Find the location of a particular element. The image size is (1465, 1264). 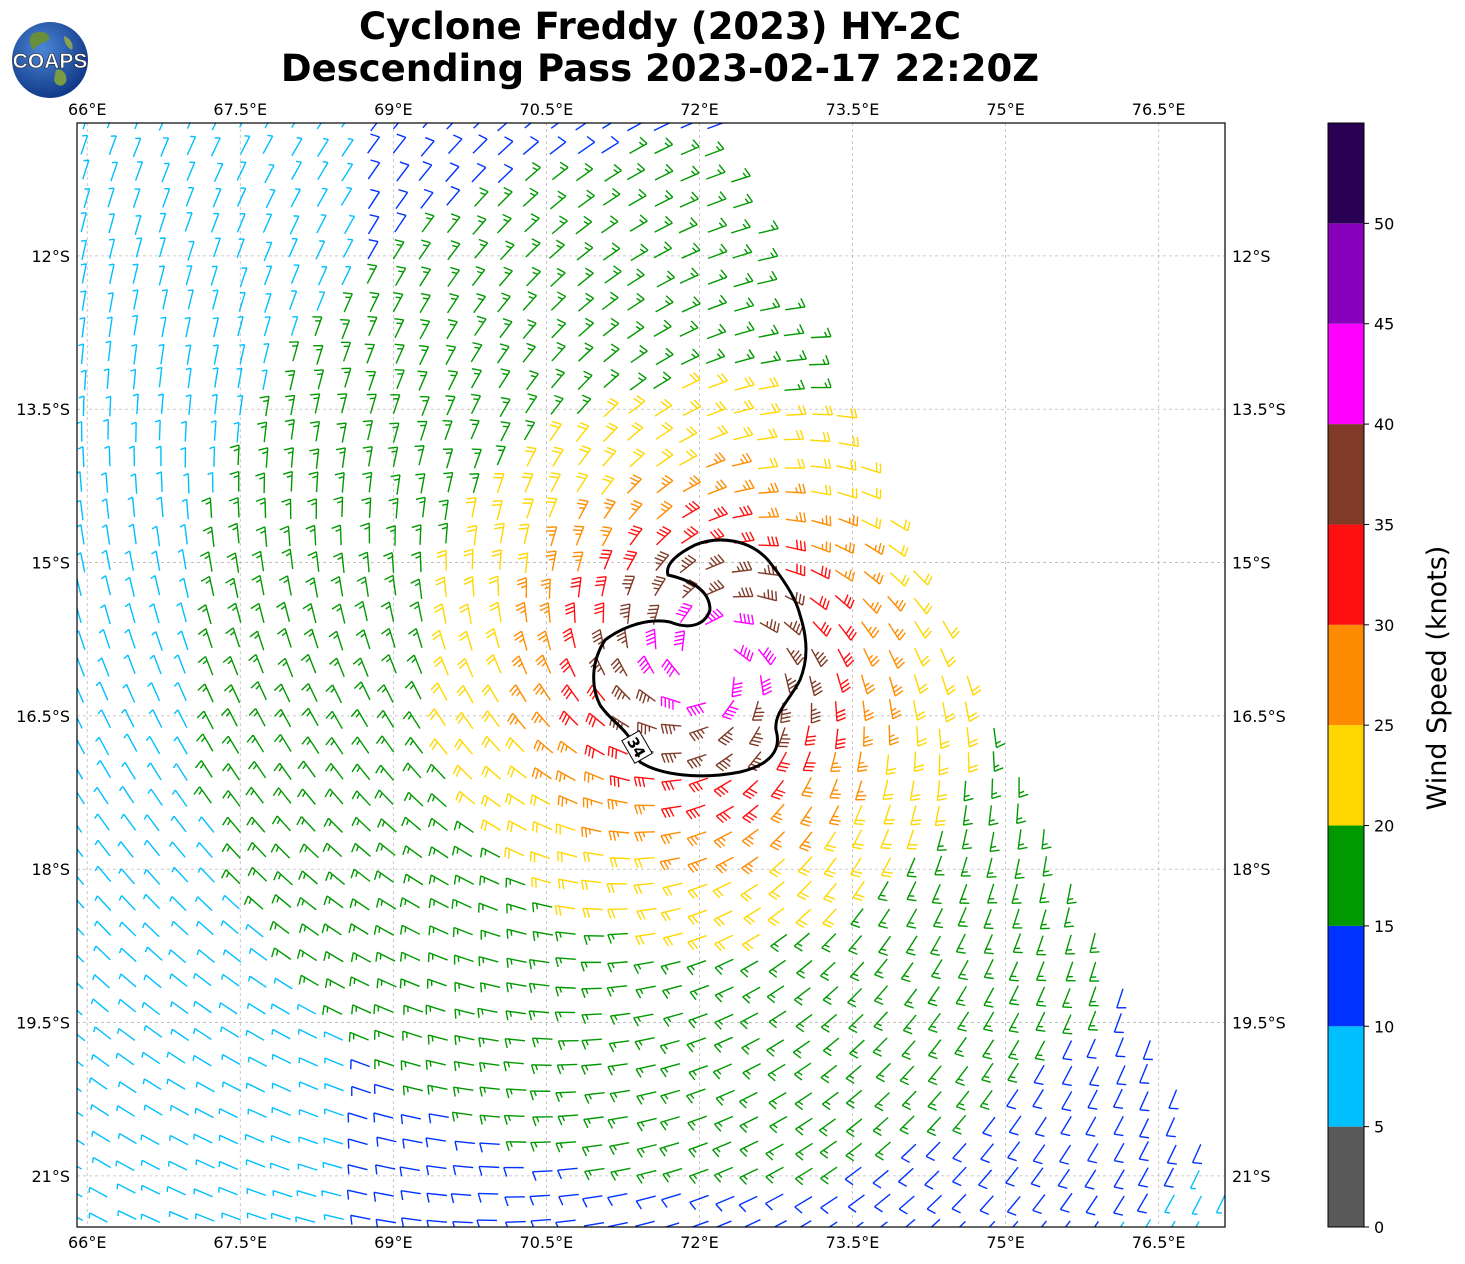

lon-tick-label-bottom: 66°E is located at coordinates (87, 1242).